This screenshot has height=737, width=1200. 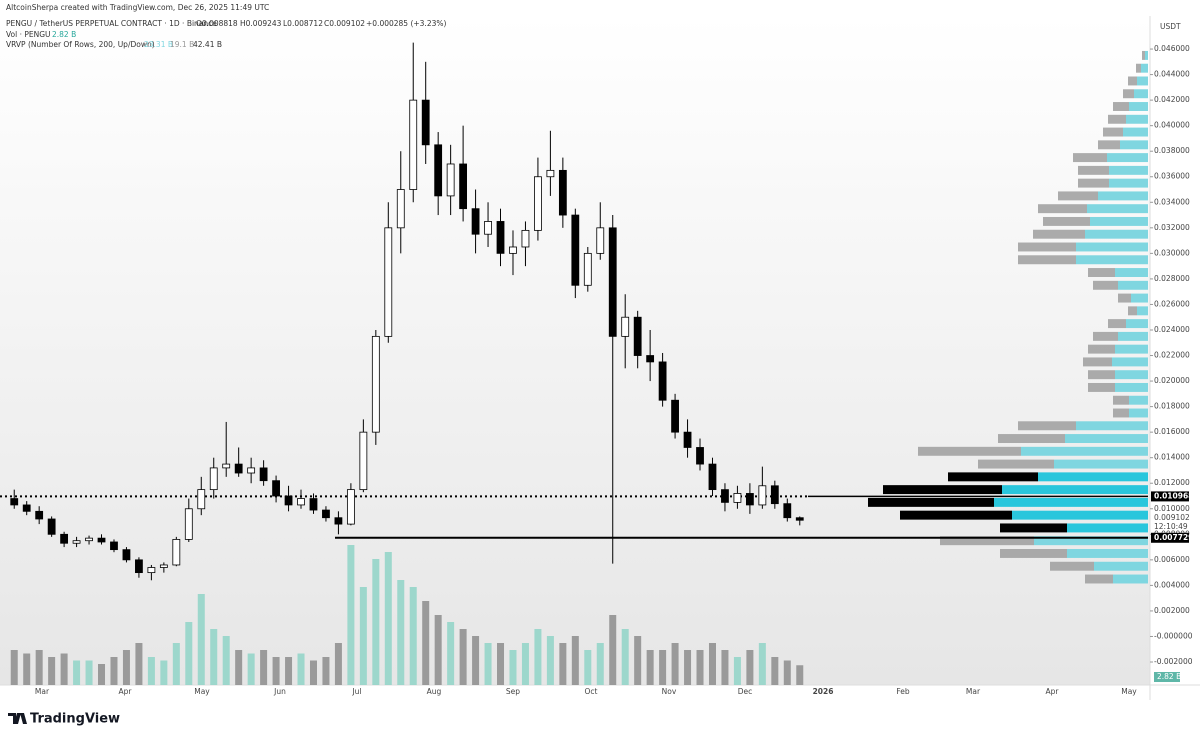 What do you see at coordinates (1172, 457) in the screenshot?
I see `y-tick-label: 0.014000` at bounding box center [1172, 457].